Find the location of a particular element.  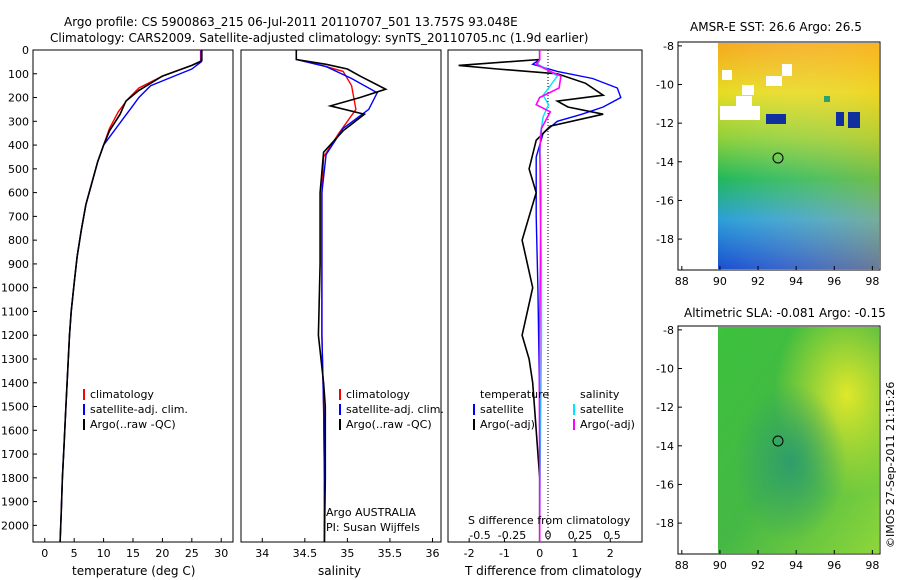

temperature-profile-lines is located at coordinates (131, 296).